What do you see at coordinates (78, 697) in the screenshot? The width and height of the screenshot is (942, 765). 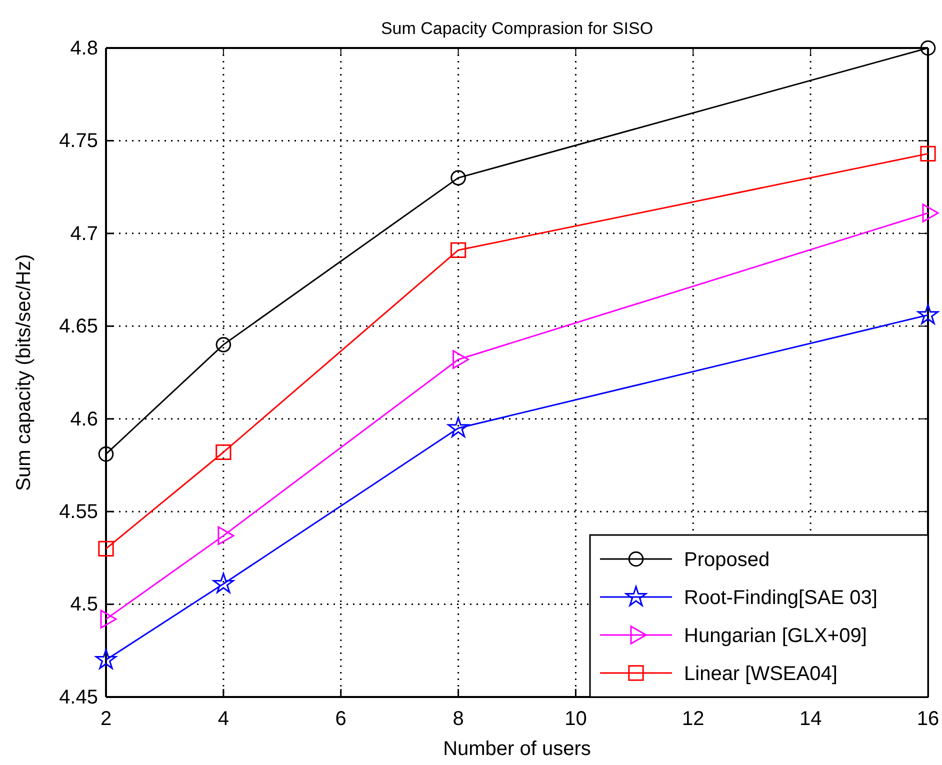 I see `y-tick-label: 4.45` at bounding box center [78, 697].